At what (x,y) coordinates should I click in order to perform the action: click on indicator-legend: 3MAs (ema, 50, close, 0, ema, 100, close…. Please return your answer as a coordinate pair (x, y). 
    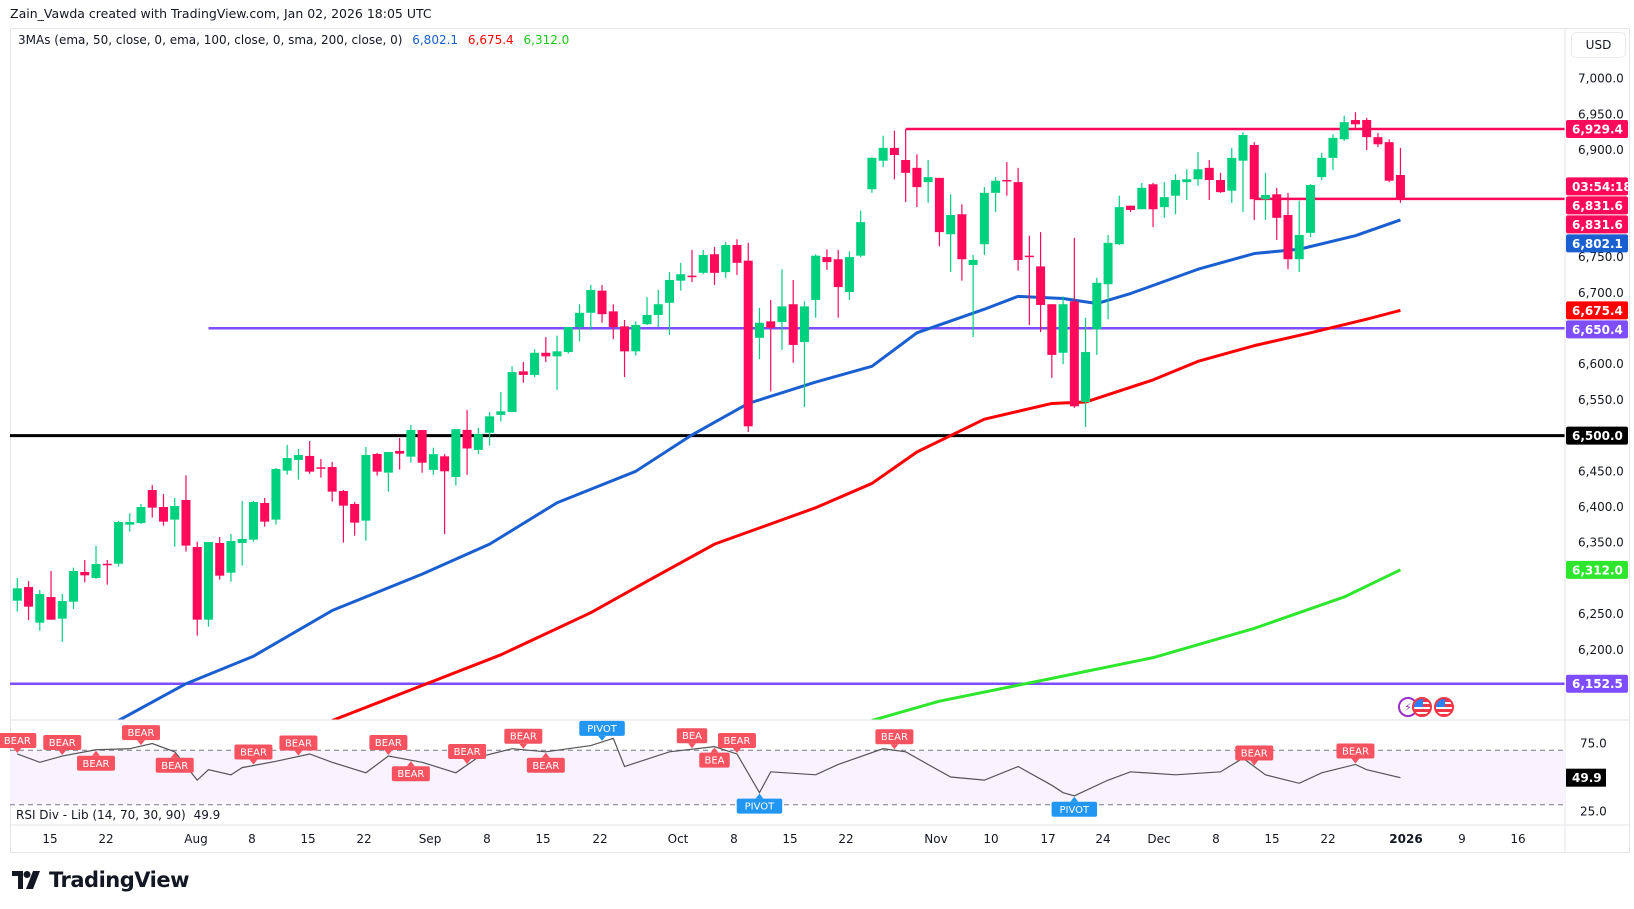
    Looking at the image, I should click on (296, 40).